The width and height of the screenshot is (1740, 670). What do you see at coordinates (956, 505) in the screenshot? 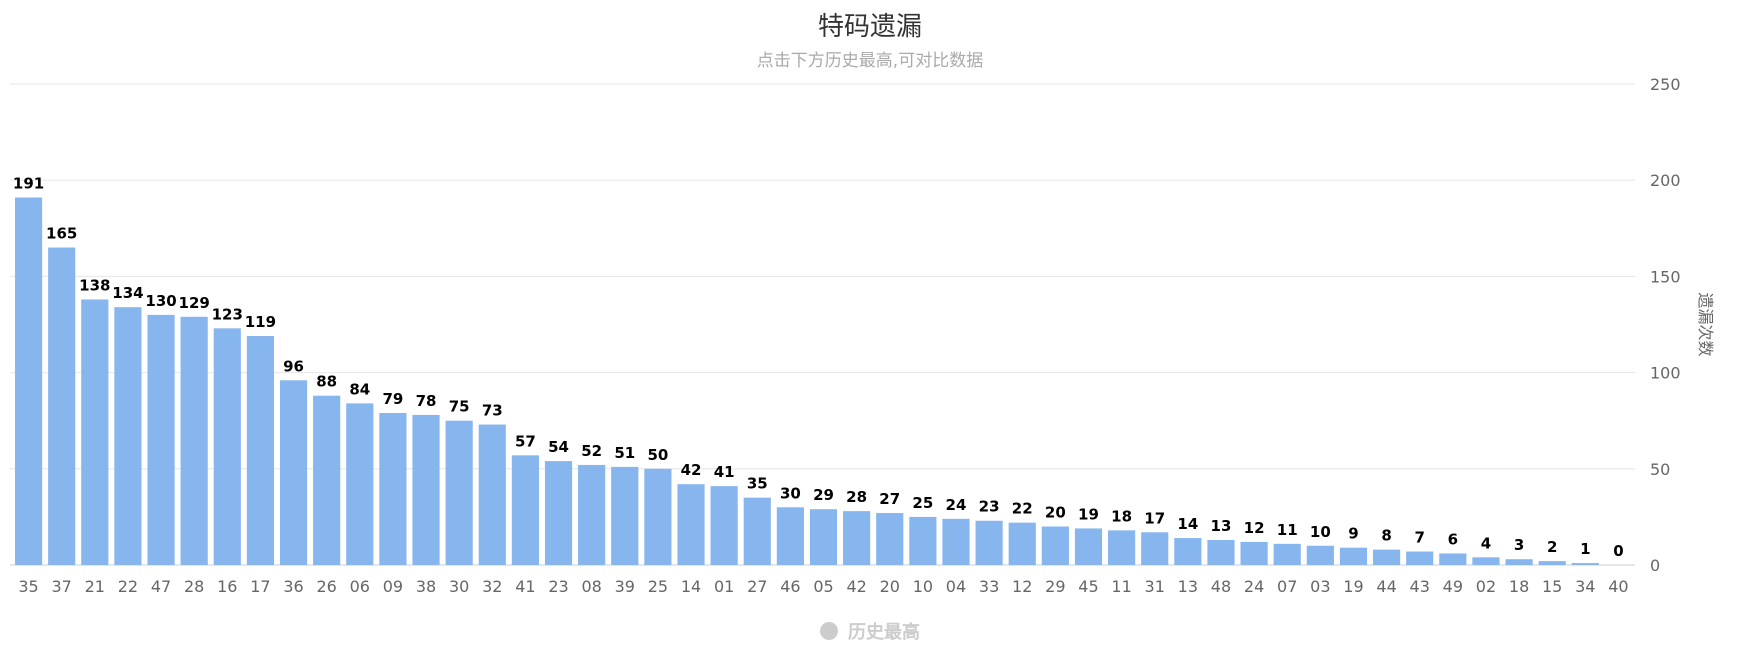
I see `data-label-04: 24` at bounding box center [956, 505].